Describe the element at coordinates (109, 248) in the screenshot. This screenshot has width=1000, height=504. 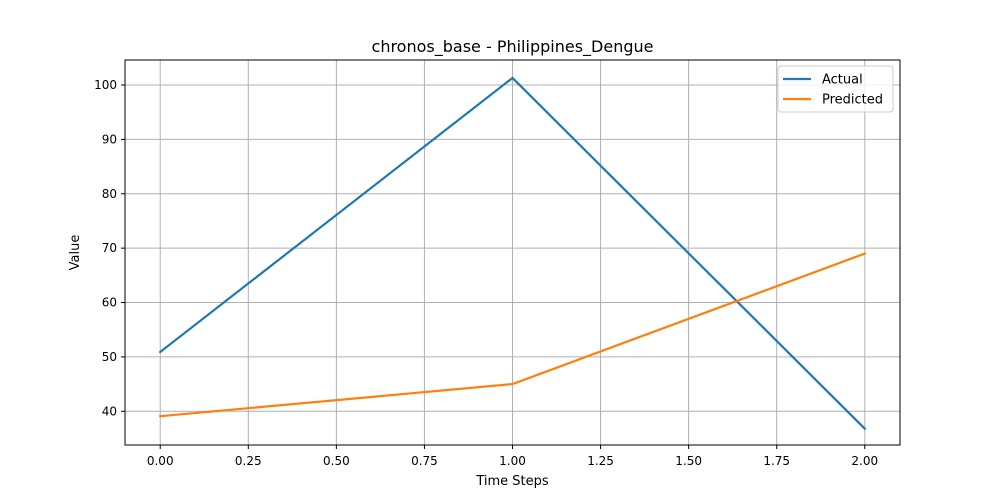
I see `y-tick-label: 70` at that location.